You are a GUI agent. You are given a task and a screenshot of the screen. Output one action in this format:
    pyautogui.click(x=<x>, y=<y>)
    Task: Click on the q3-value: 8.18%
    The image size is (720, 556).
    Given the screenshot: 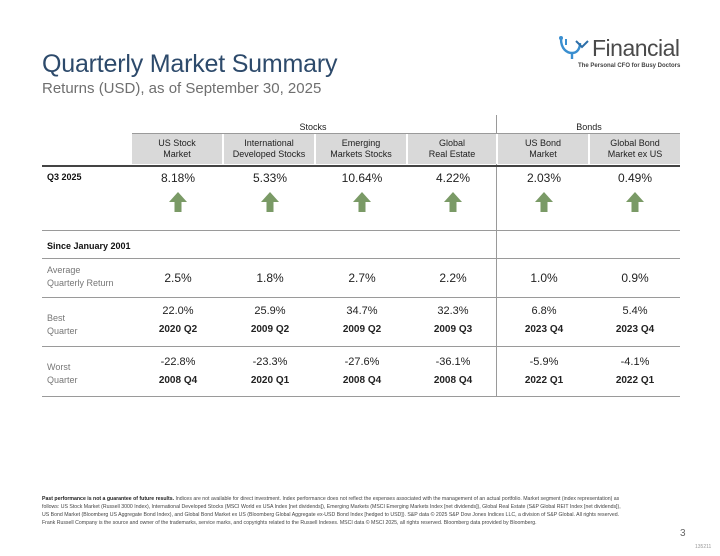 What is the action you would take?
    pyautogui.click(x=178, y=178)
    